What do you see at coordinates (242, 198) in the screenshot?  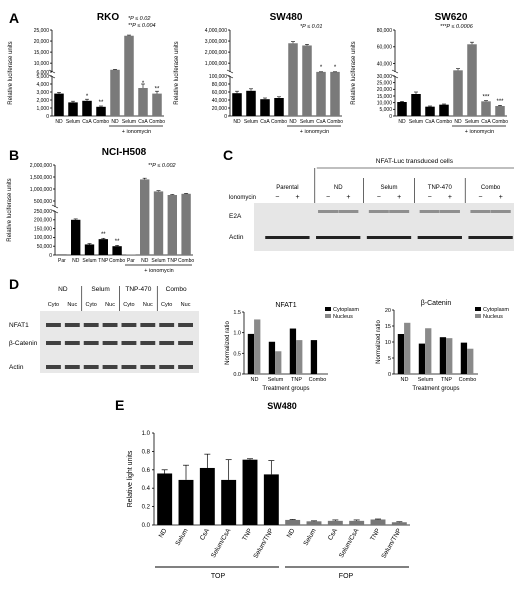 I see `blot-c-ionomycin-label: Ionomycin` at bounding box center [242, 198].